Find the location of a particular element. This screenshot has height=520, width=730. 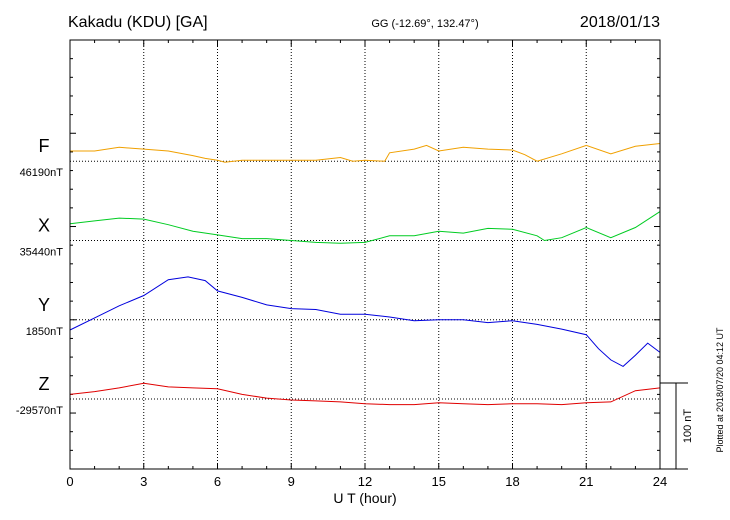

series-labels: F 46190nT X 35440nT Y 1850nT Z -29570nT is located at coordinates (39, 276).